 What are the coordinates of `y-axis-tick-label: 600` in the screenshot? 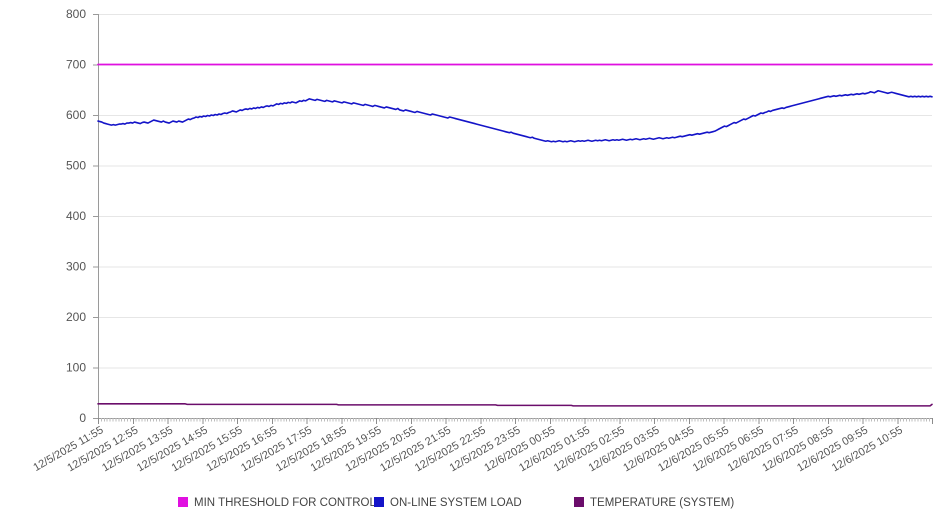 It's located at (76, 115).